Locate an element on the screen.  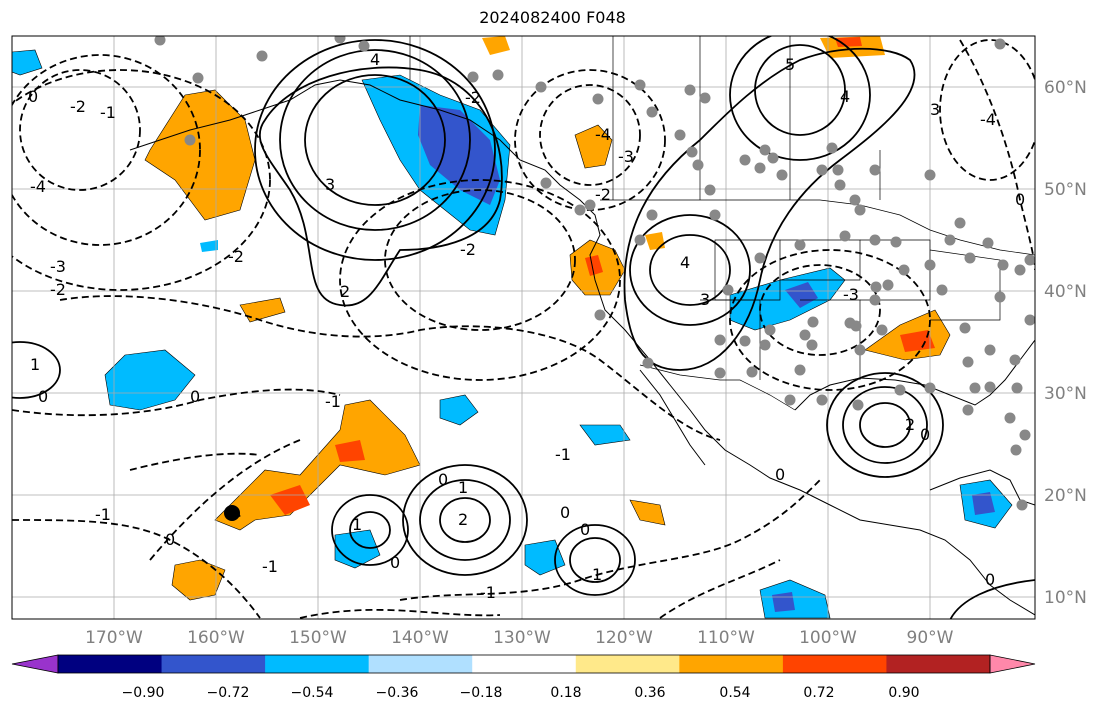
border-canada-prov is located at coordinates (746, 118).